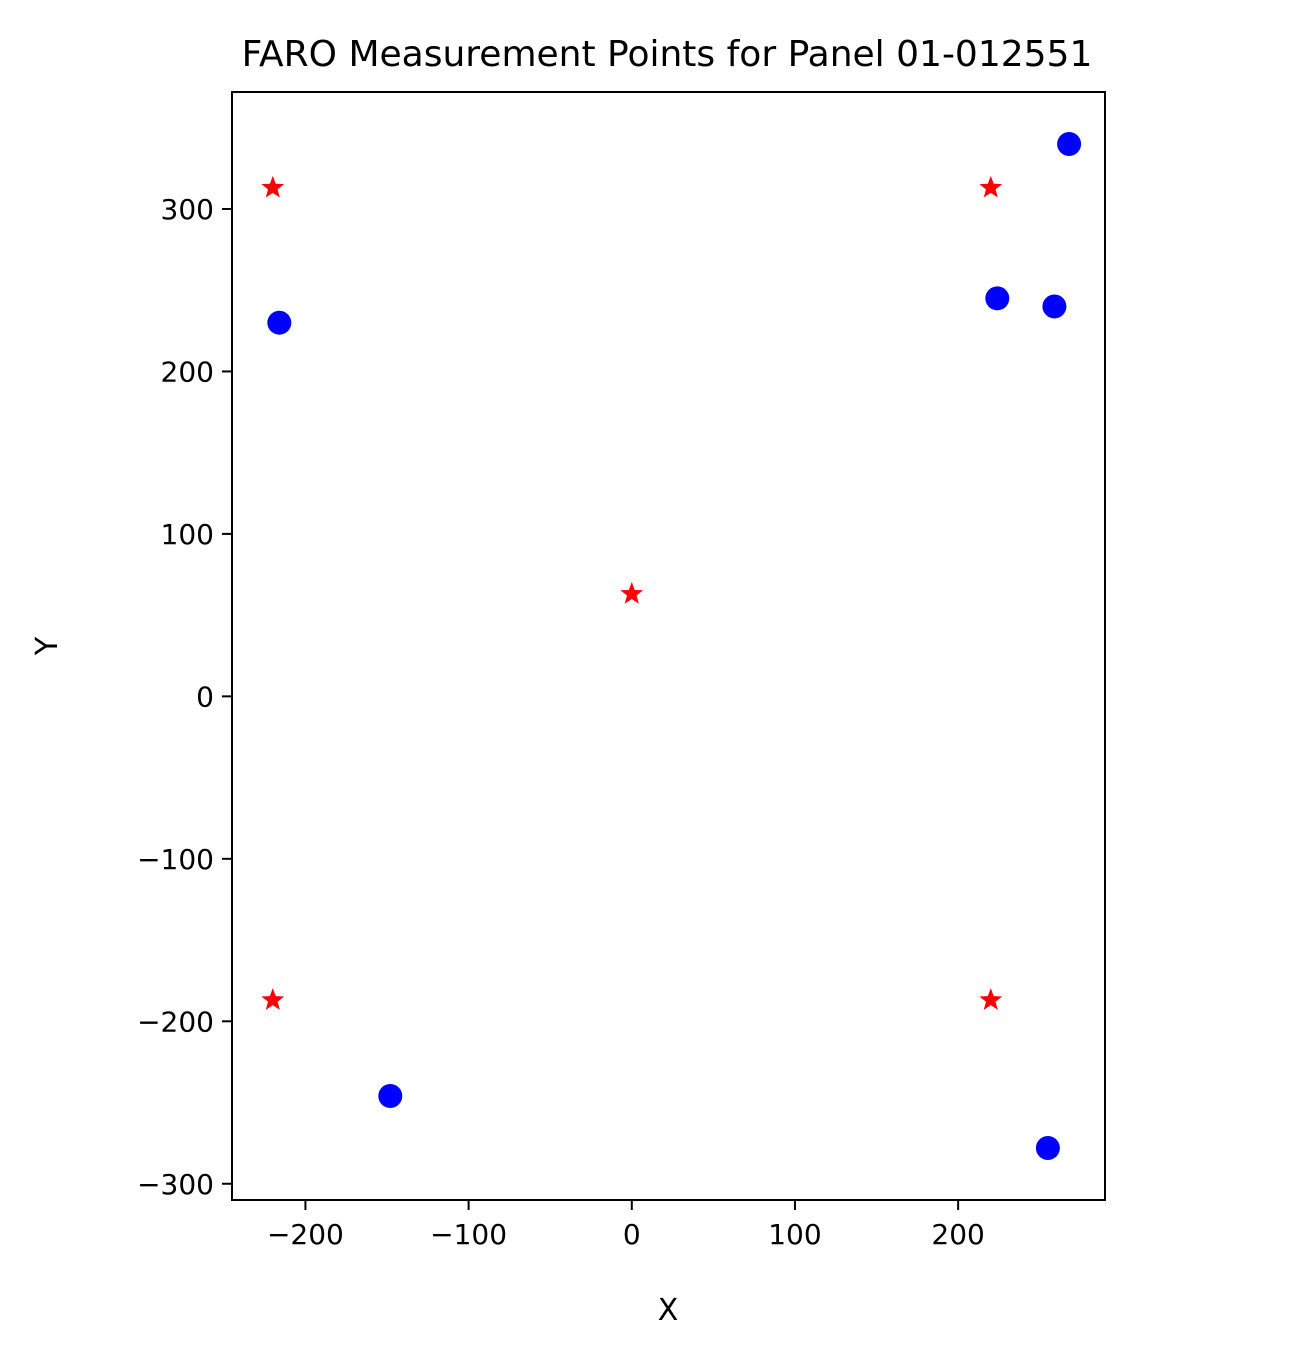  I want to click on y-axis-label: Y, so click(47, 646).